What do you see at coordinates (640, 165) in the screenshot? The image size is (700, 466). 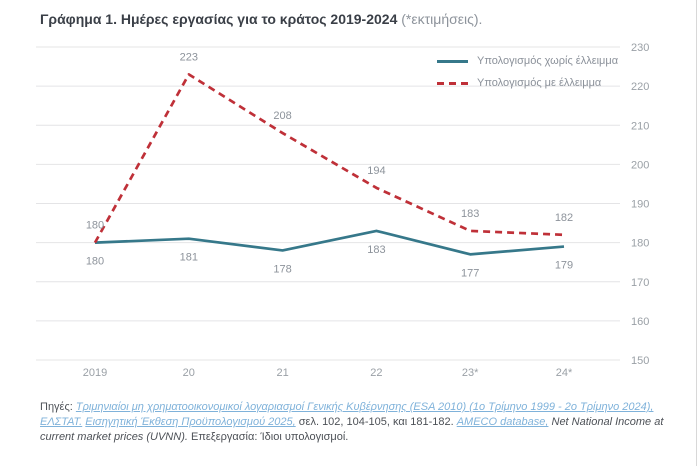 I see `y-tick-label: 200` at bounding box center [640, 165].